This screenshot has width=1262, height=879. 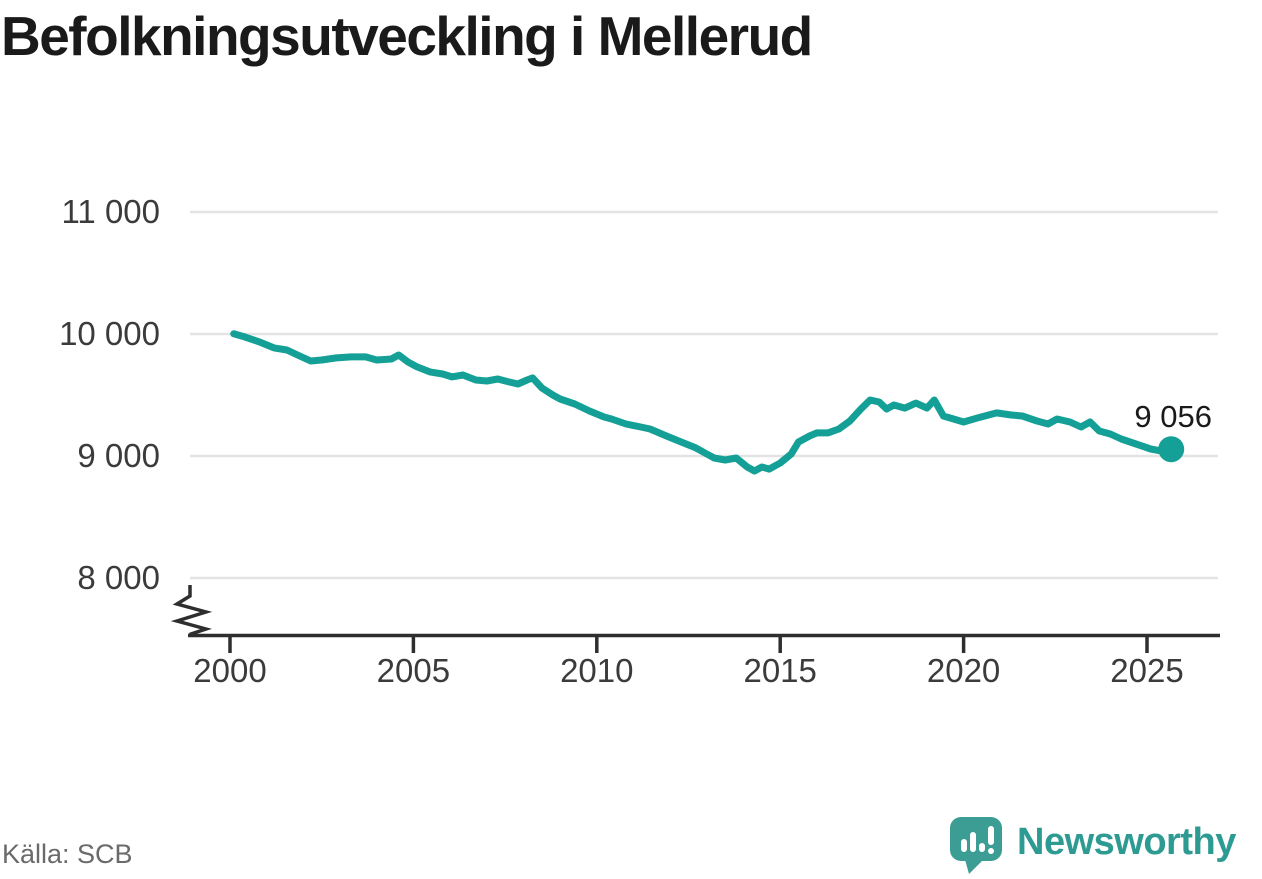 I want to click on x-tick-label: 2000, so click(x=230, y=670).